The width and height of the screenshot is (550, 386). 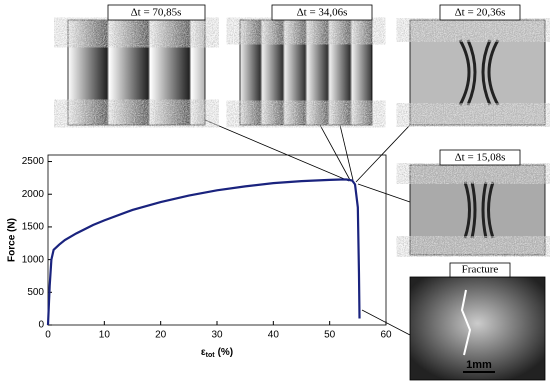 What do you see at coordinates (217, 335) in the screenshot?
I see `x-tick-label: 30` at bounding box center [217, 335].